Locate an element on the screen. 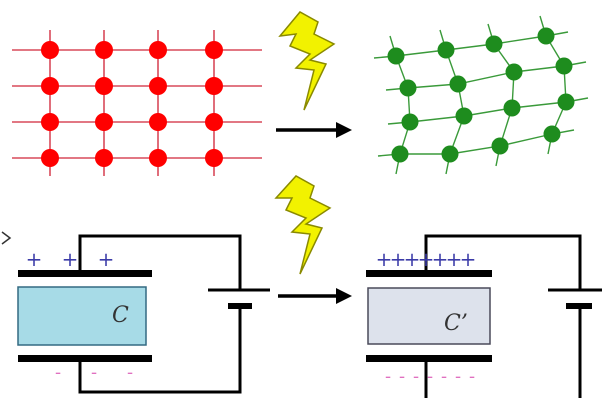 Image resolution: width=602 pixels, height=402 pixels. top-plate-right is located at coordinates (429, 273).